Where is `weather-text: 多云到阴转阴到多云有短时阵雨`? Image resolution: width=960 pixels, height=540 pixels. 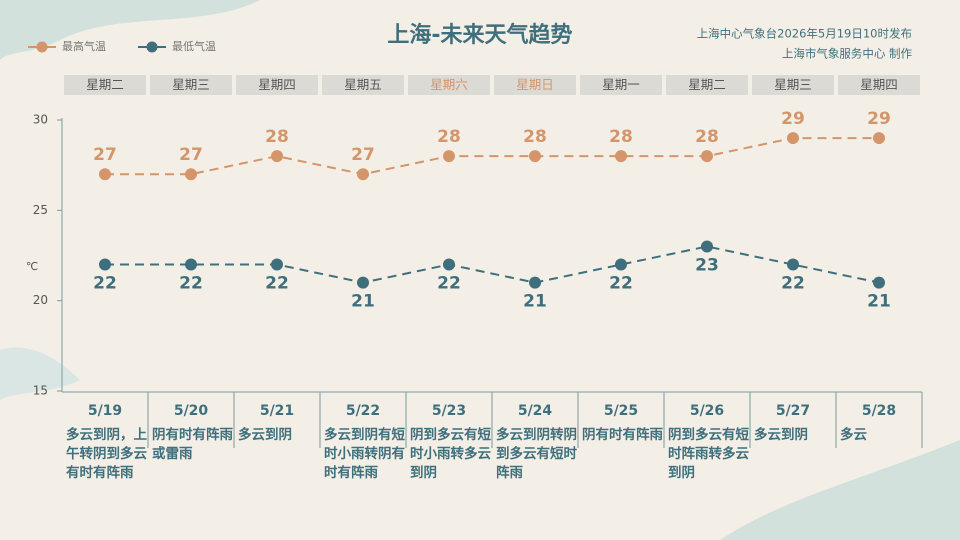
weather-text: 多云到阴转阴到多云有短时阵雨 is located at coordinates (536, 454).